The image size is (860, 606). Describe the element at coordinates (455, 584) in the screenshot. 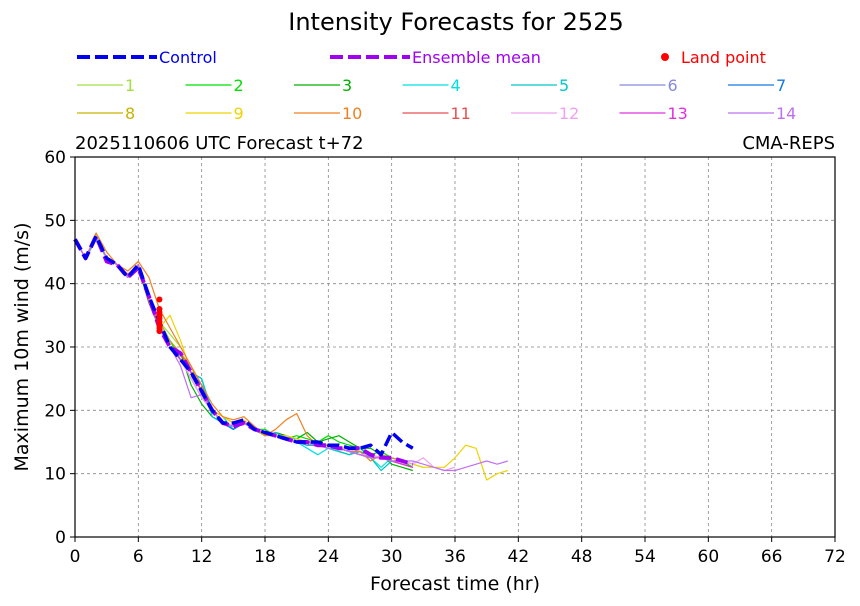

I see `x-axis-label: Forecast time (hr)` at that location.